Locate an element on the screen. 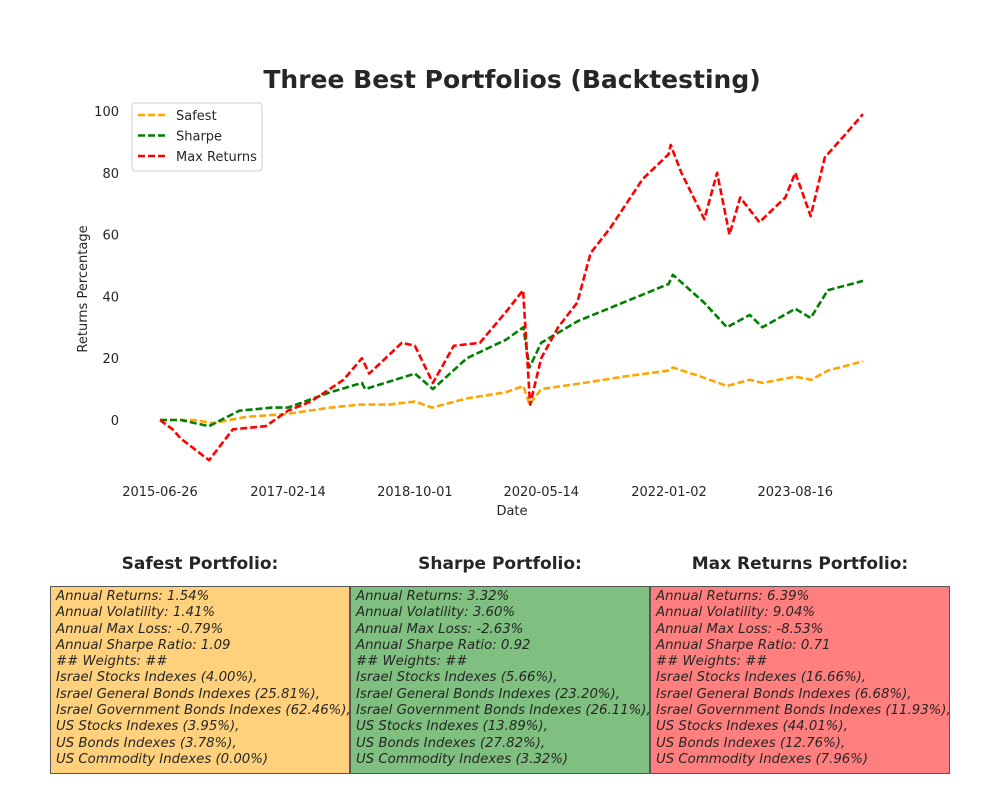 The height and width of the screenshot is (800, 1000). max-returns-annual-returns: Annual Returns: 6.39% is located at coordinates (733, 596).